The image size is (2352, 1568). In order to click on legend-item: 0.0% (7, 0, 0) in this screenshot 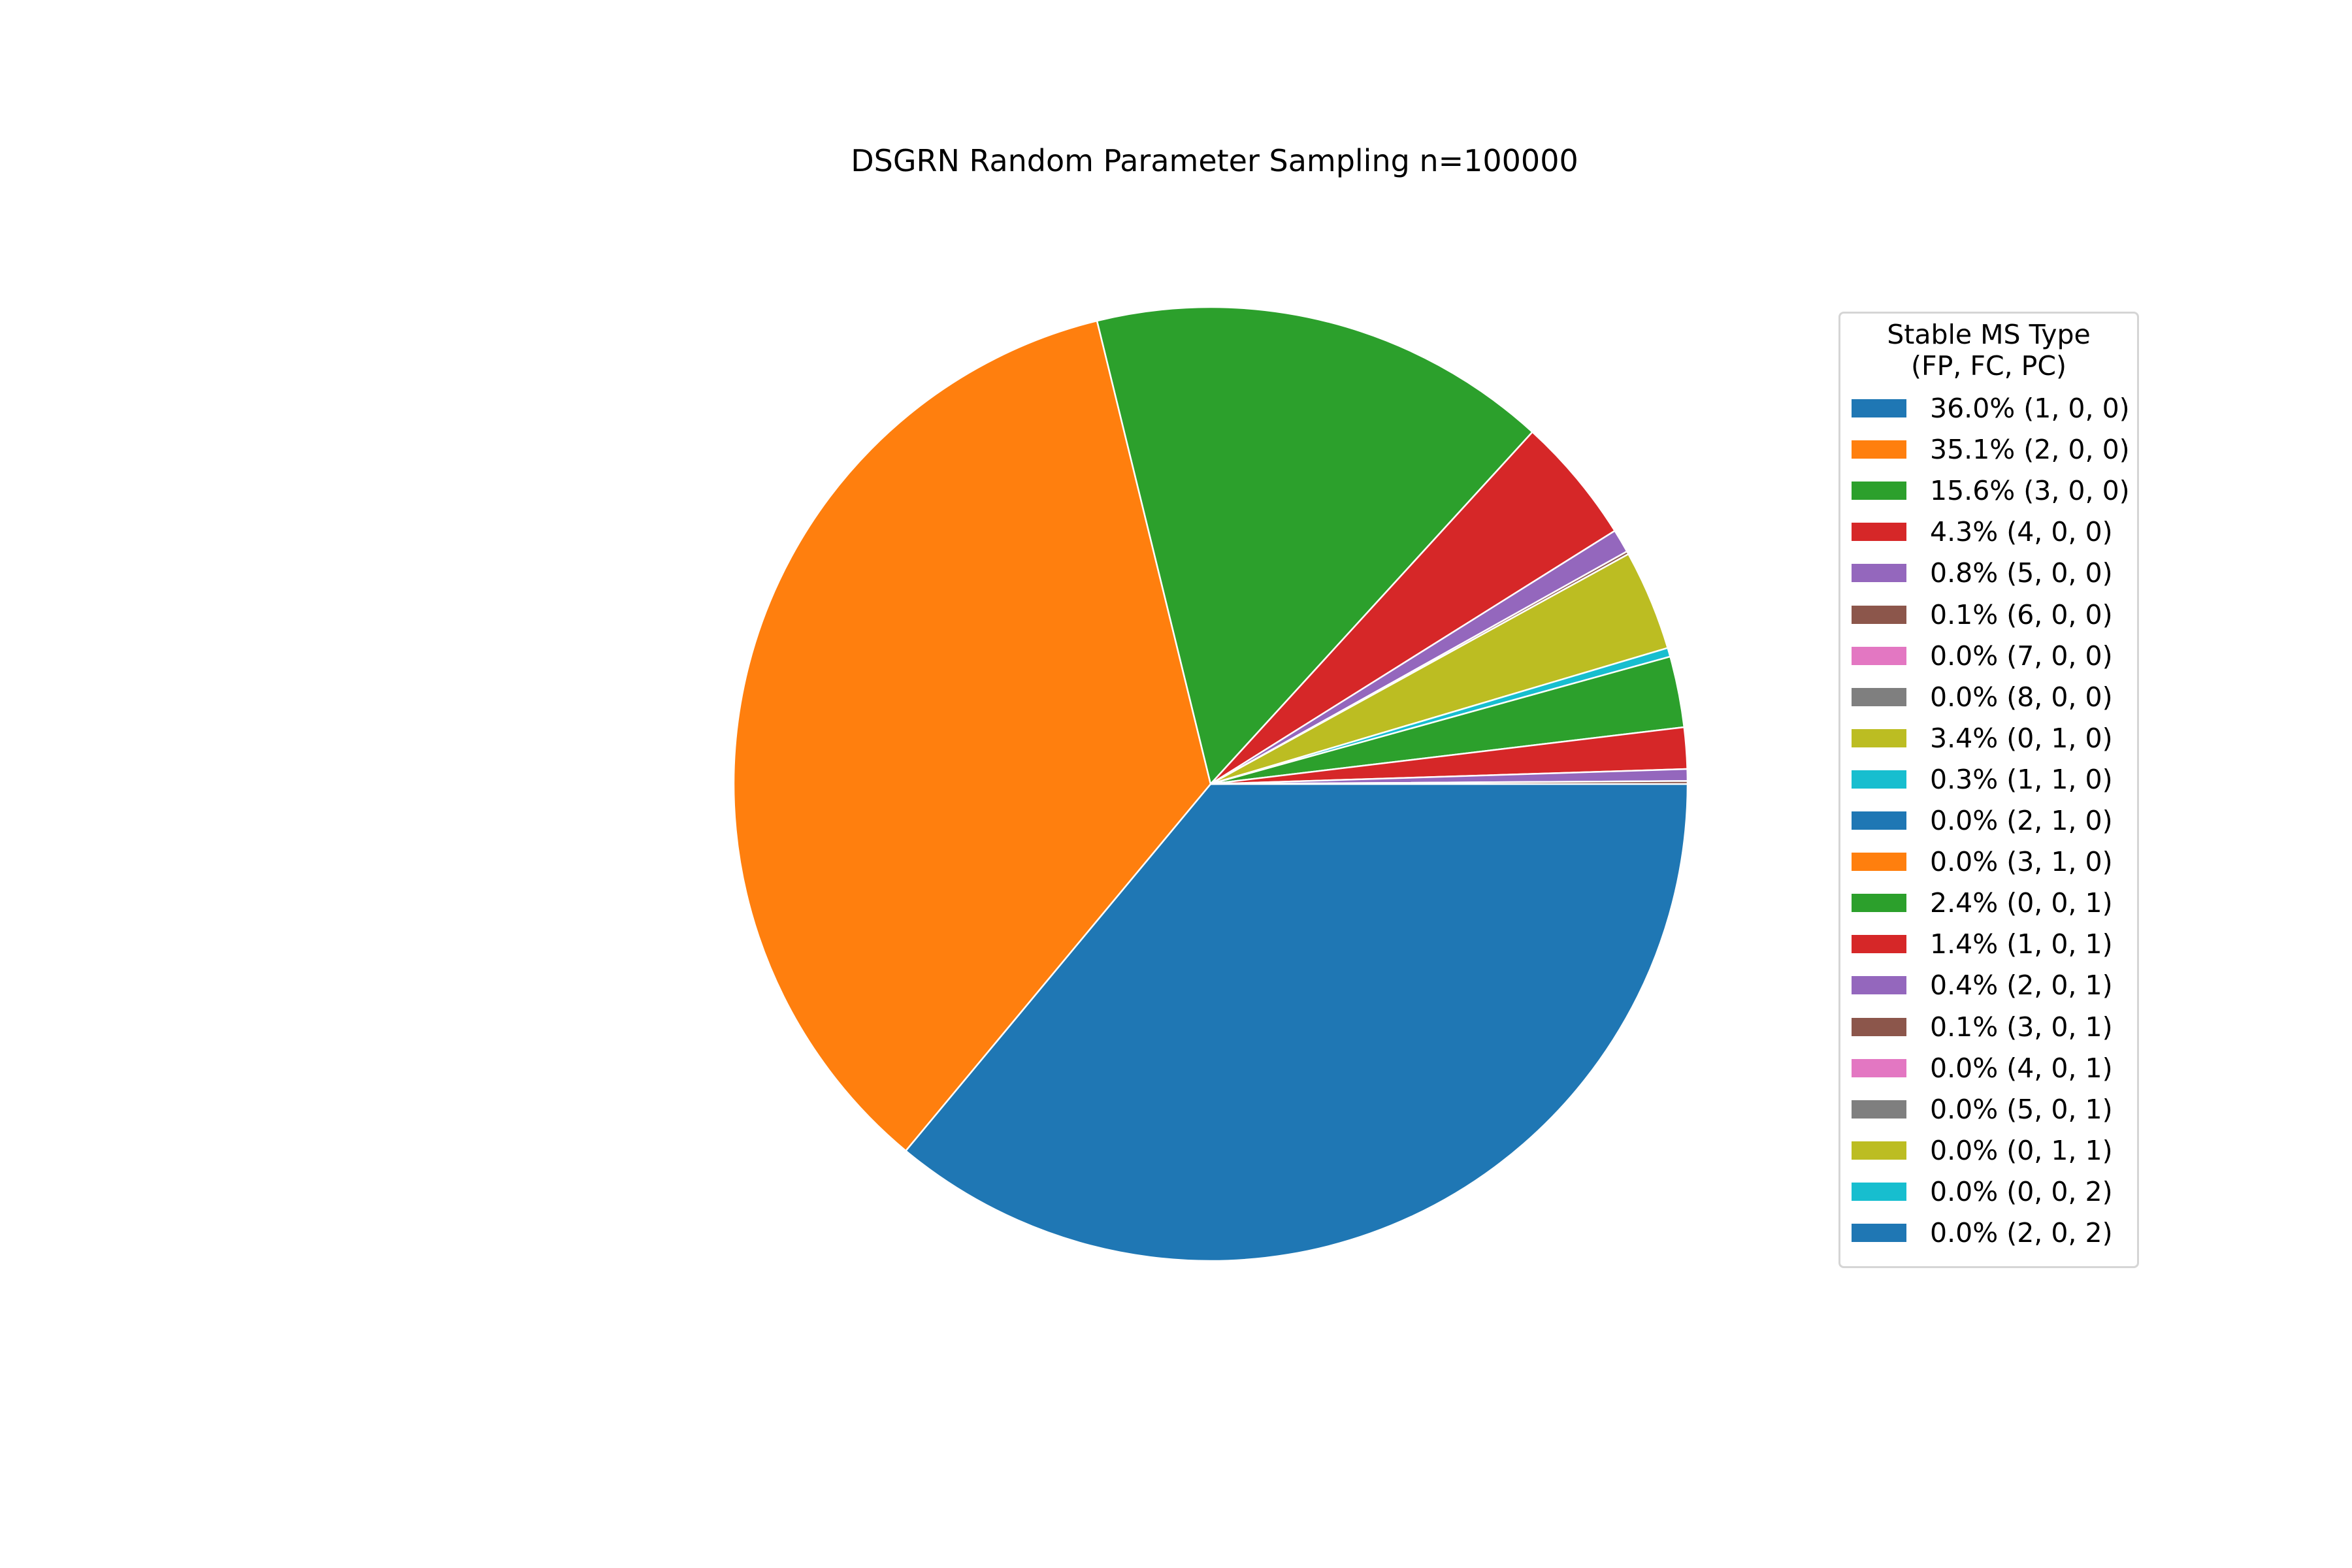, I will do `click(1992, 655)`.